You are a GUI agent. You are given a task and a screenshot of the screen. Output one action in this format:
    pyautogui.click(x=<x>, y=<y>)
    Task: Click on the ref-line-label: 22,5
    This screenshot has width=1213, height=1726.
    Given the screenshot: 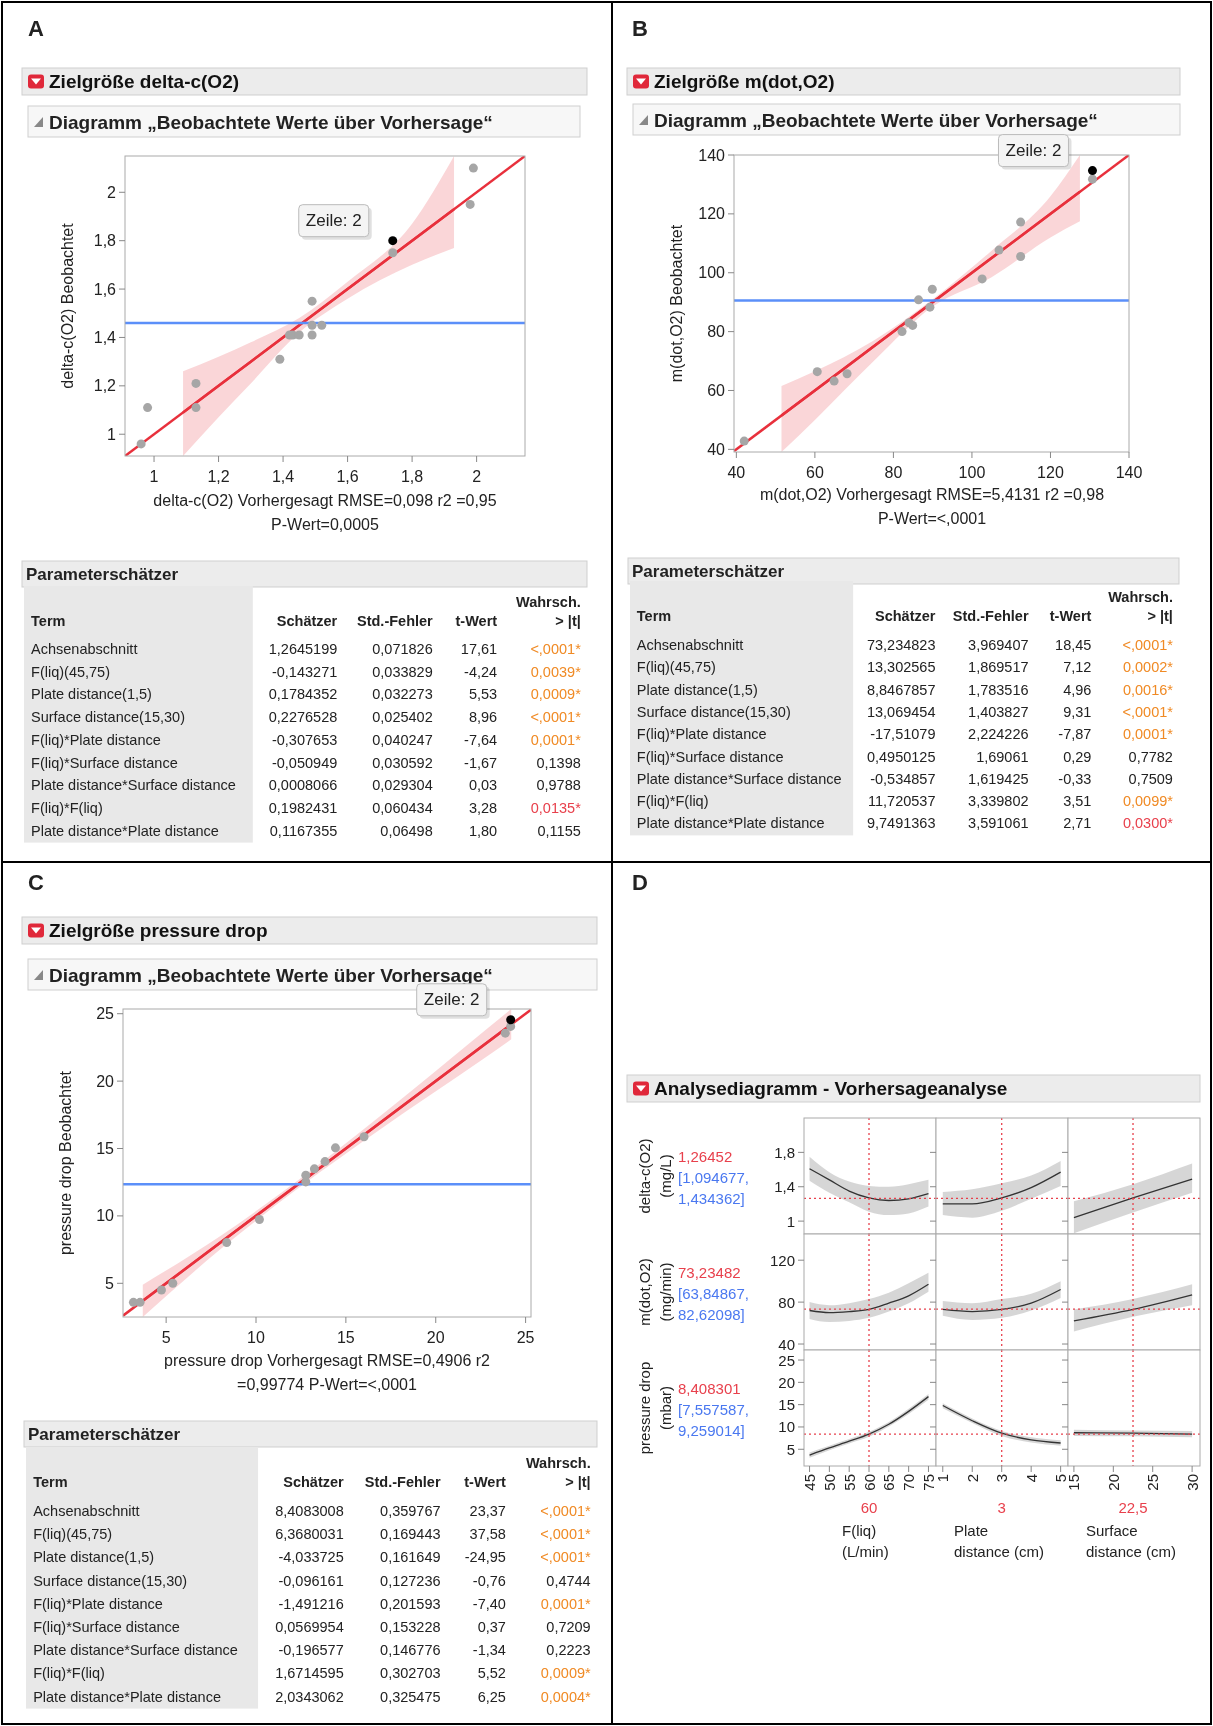 What is the action you would take?
    pyautogui.click(x=1133, y=1507)
    